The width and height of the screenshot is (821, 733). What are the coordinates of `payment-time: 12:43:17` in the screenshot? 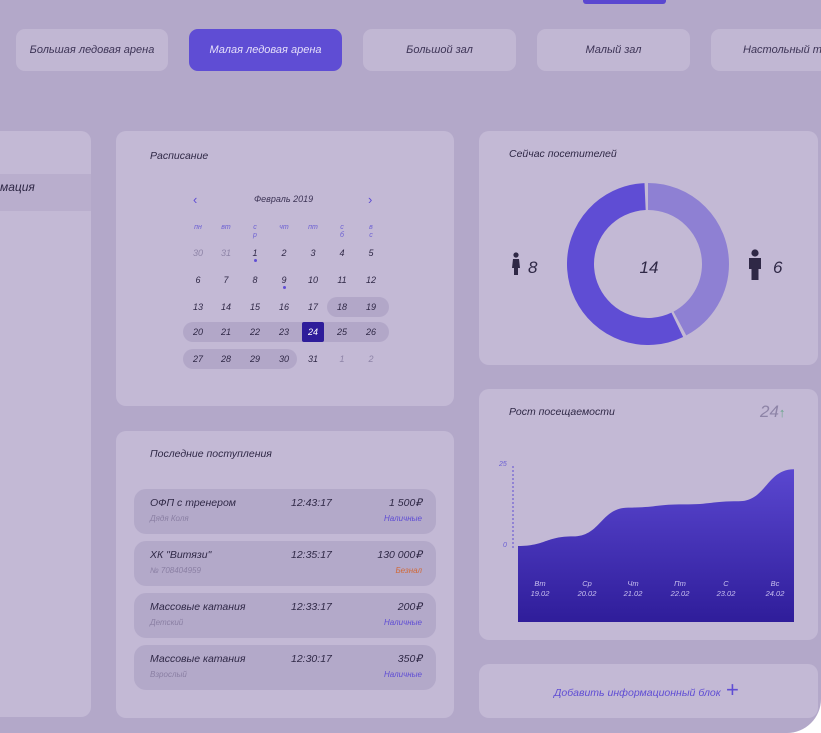 It's located at (311, 503).